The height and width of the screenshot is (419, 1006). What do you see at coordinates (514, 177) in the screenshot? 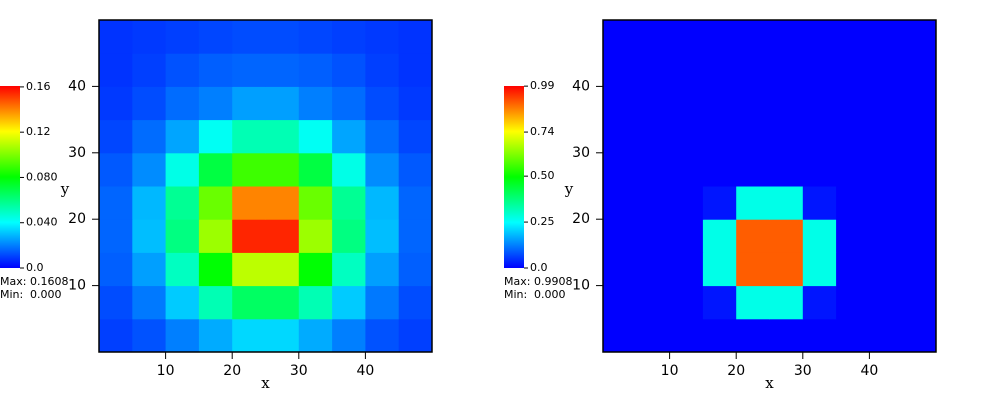
I see `colorbar` at bounding box center [514, 177].